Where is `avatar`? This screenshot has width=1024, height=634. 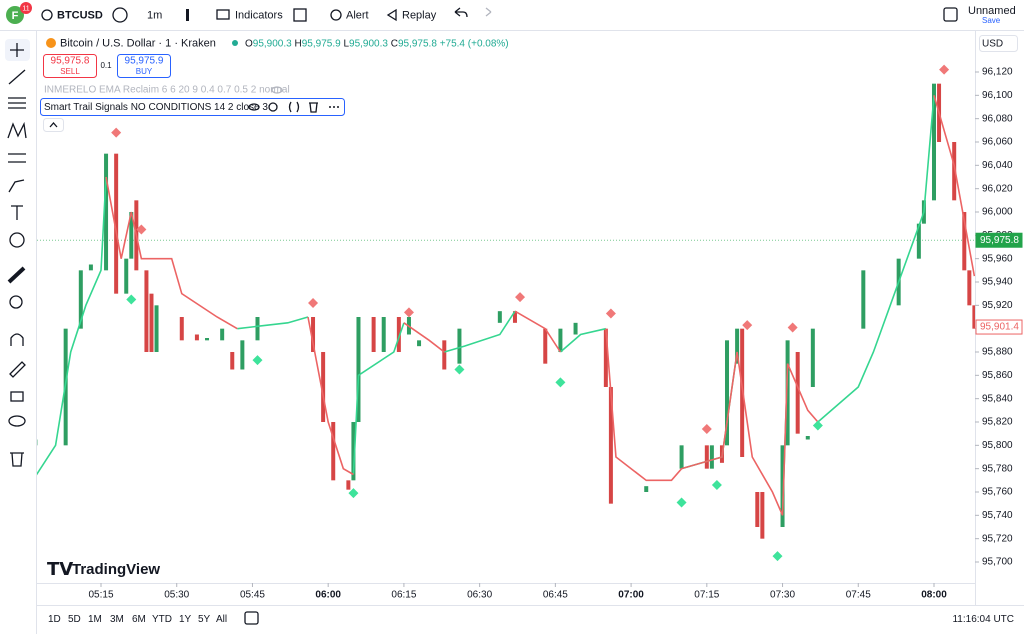
avatar is located at coordinates (15, 15).